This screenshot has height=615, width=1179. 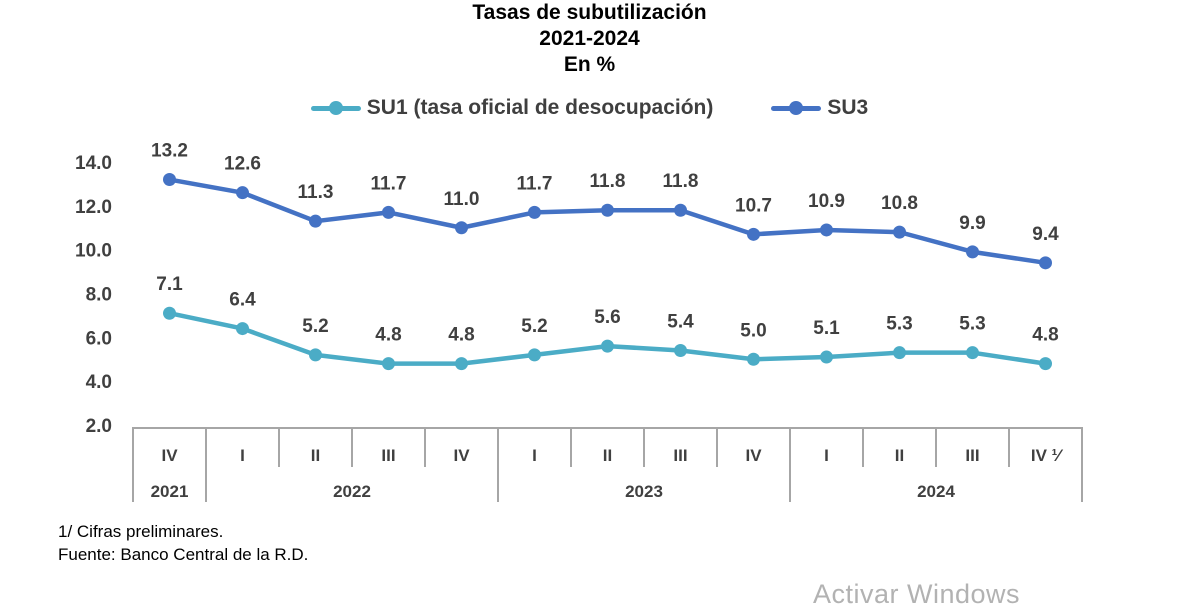 What do you see at coordinates (589, 64) in the screenshot?
I see `chart-subtitle-unit: En %` at bounding box center [589, 64].